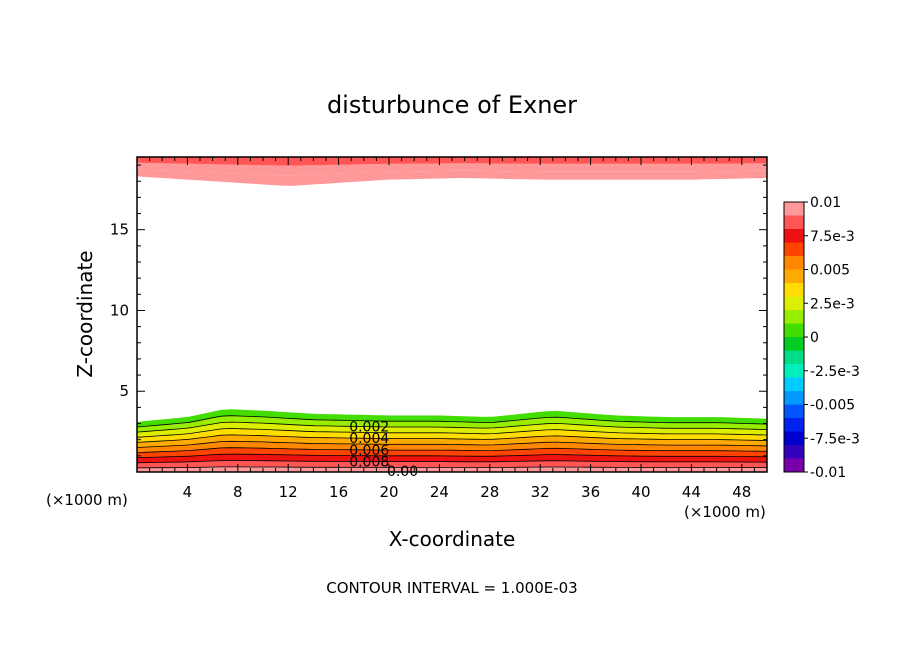  I want to click on y-tick-label: 5, so click(124, 391).